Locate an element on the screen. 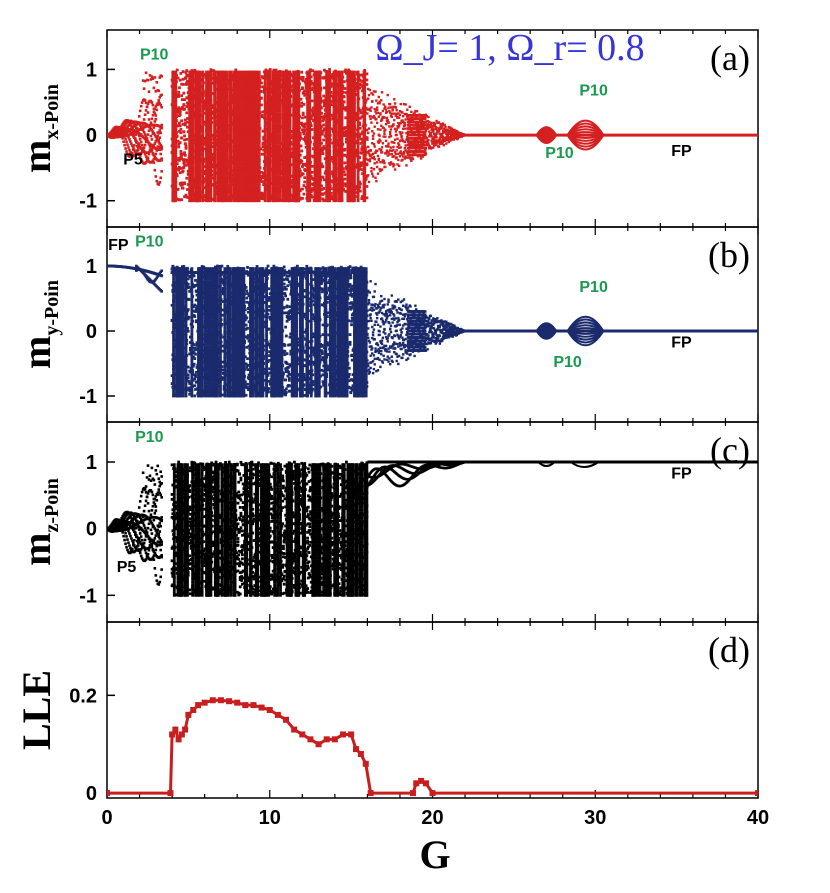 Image resolution: width=830 pixels, height=893 pixels. plot-area is located at coordinates (432, 135).